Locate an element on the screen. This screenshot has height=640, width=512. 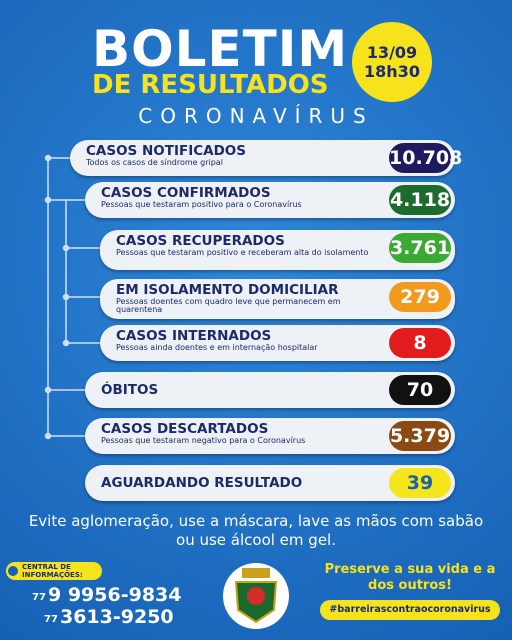
row-value: 279 is located at coordinates (420, 297).